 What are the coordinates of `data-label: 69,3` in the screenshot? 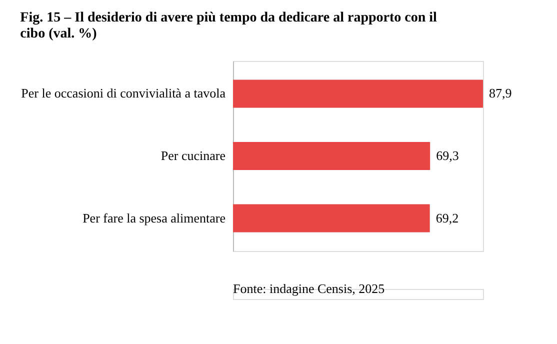 It's located at (447, 155).